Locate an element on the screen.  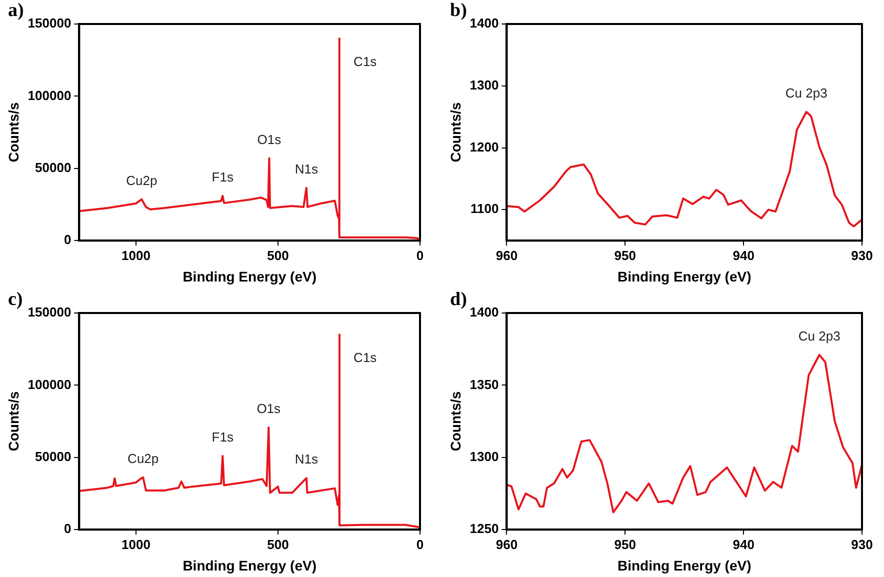
y-tick-label: 1100 is located at coordinates (484, 208).